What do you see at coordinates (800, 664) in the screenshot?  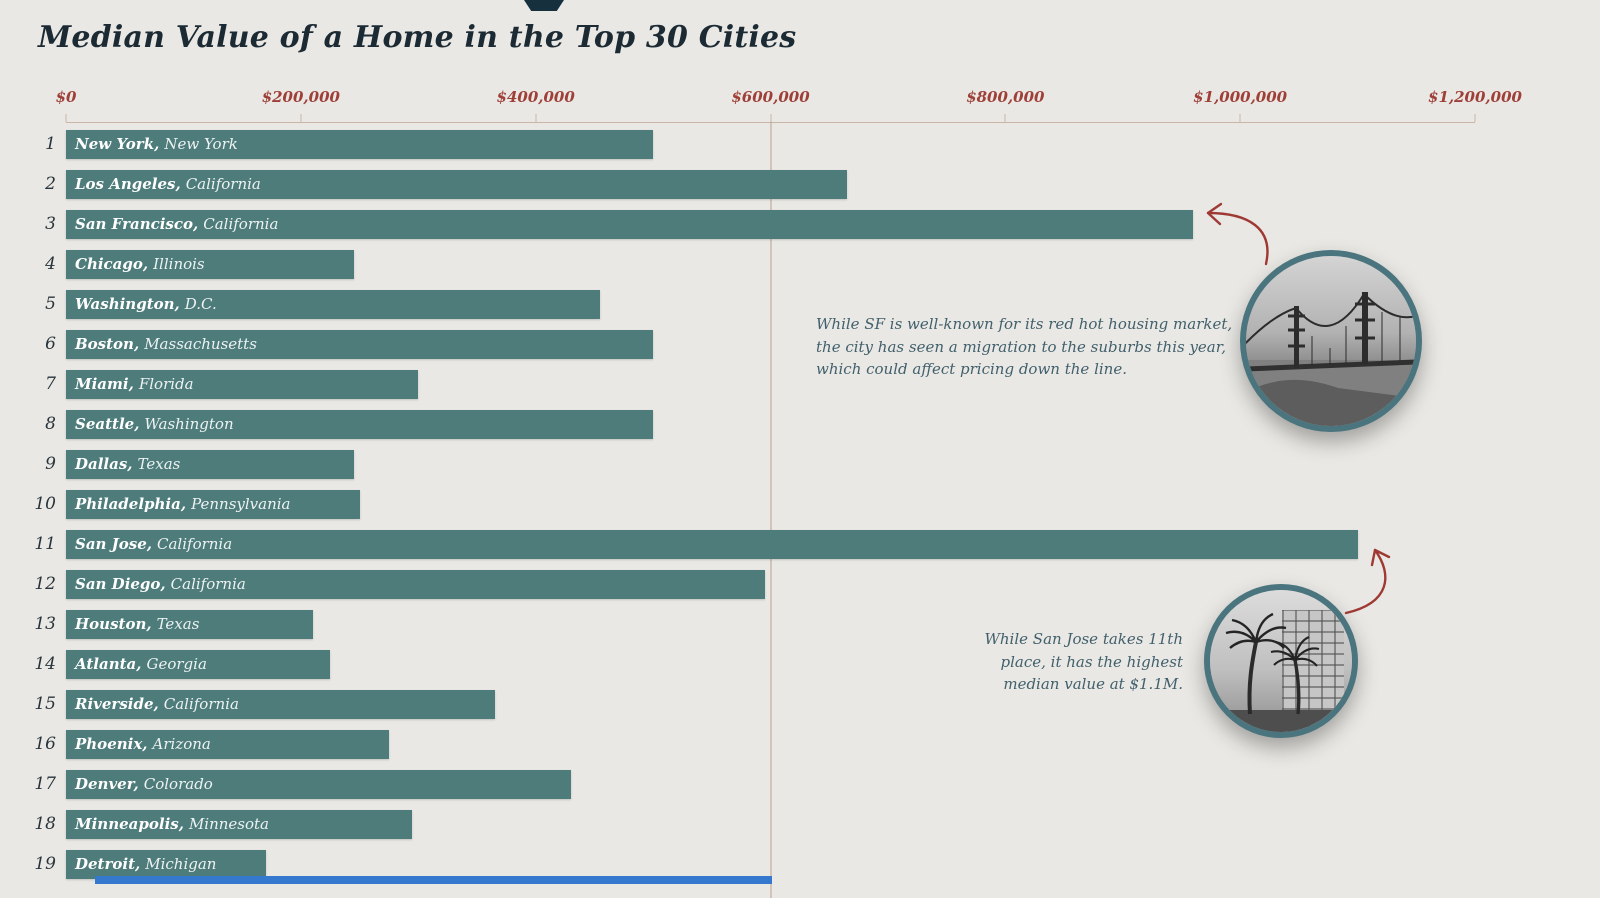 I see `bar-row: 14 Atlanta, Georgia` at bounding box center [800, 664].